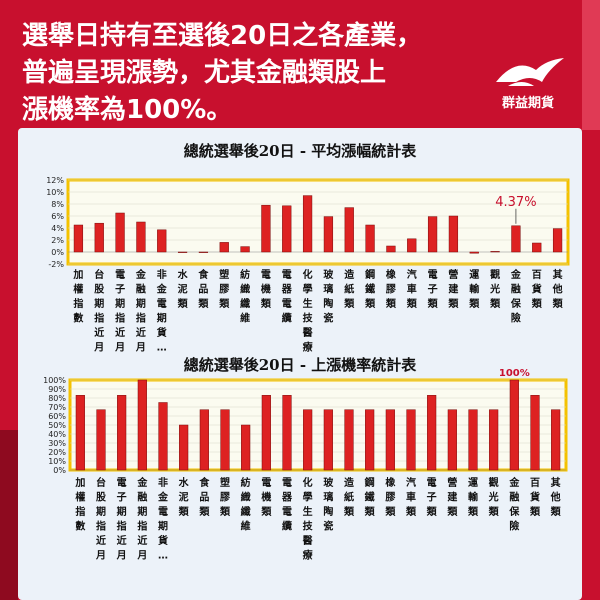 This screenshot has height=600, width=600. Describe the element at coordinates (515, 202) in the screenshot. I see `annotation-label: 4.37%` at that location.